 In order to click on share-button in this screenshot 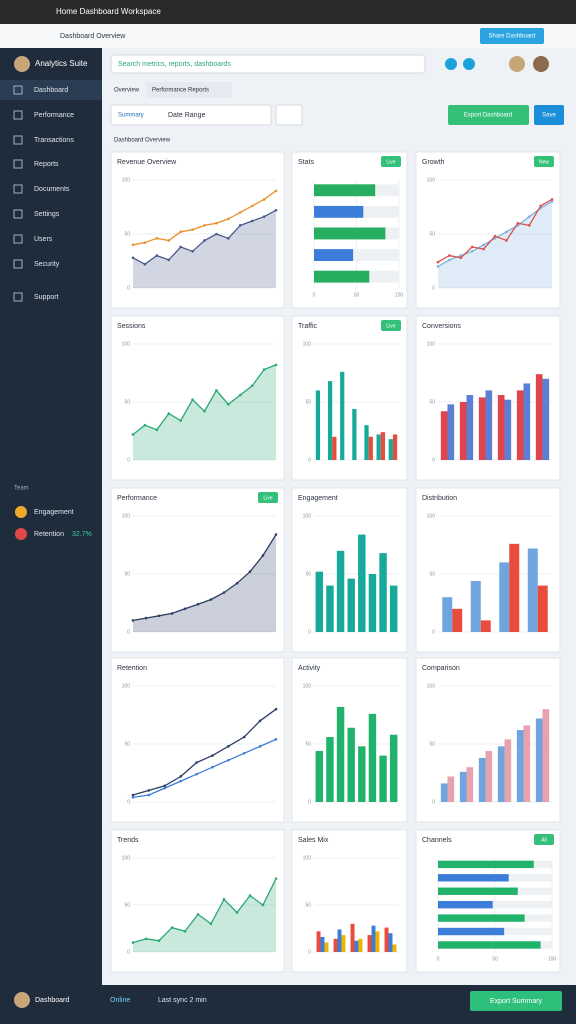, I will do `click(512, 36)`.